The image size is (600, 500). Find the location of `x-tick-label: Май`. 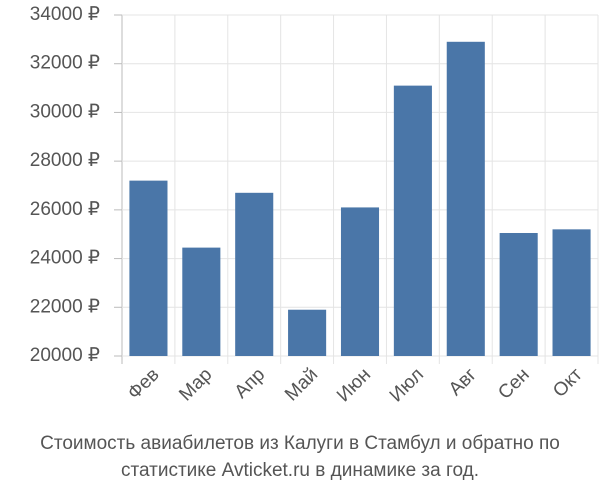

x-tick-label: Май is located at coordinates (301, 384).